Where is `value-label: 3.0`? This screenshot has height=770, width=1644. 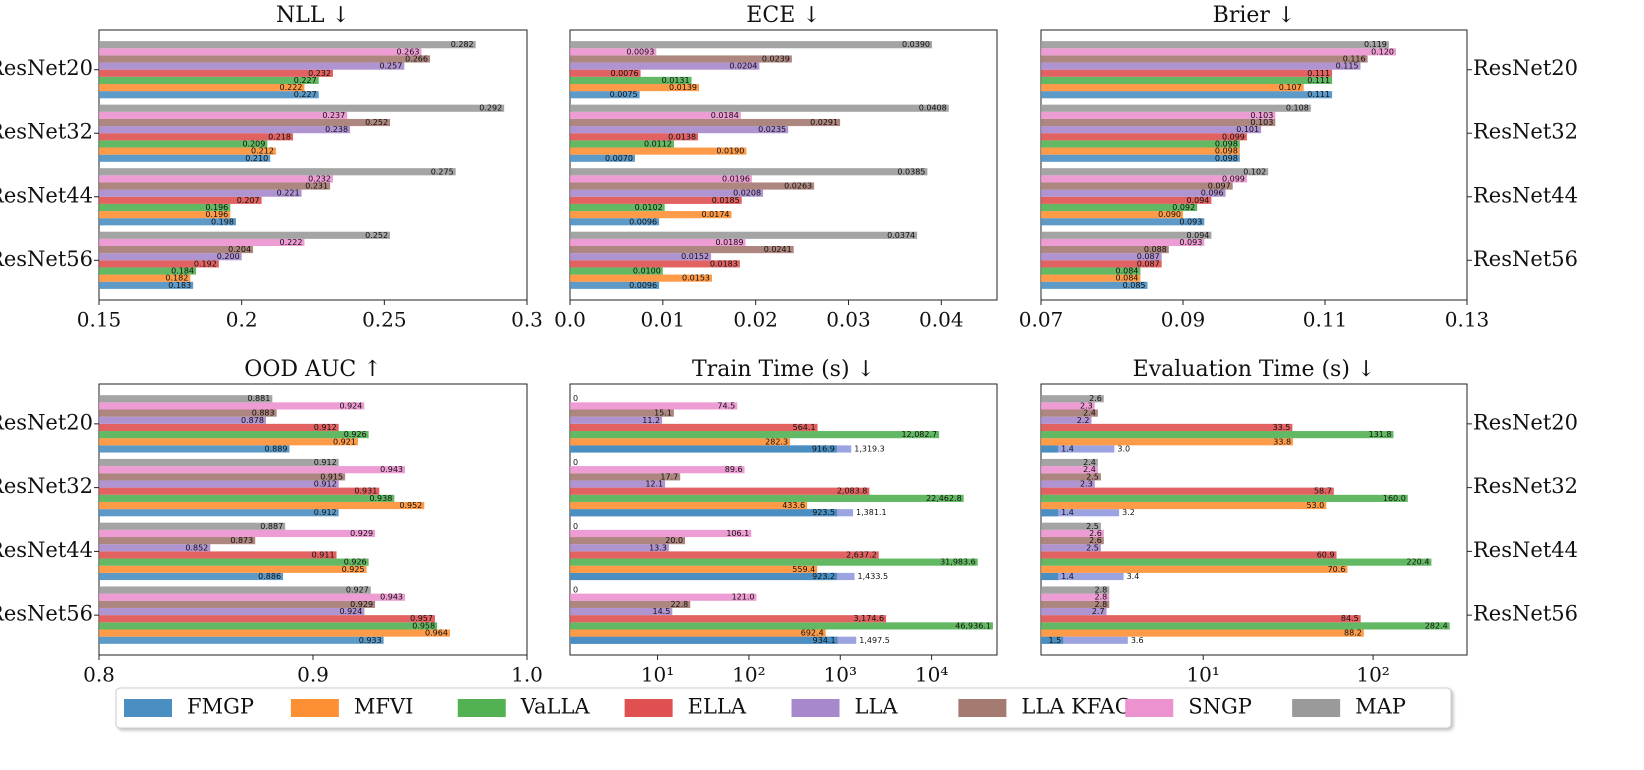 value-label: 3.0 is located at coordinates (1123, 448).